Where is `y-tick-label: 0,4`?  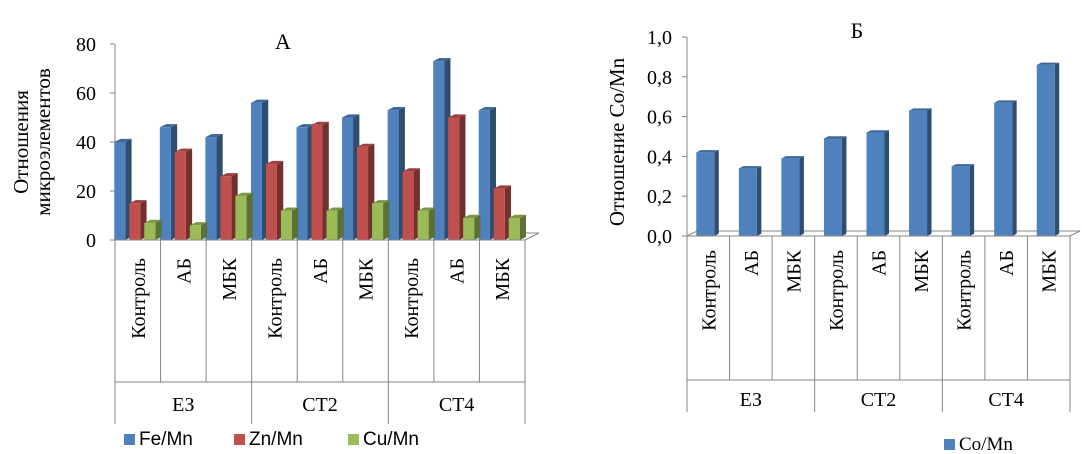
y-tick-label: 0,4 is located at coordinates (659, 157).